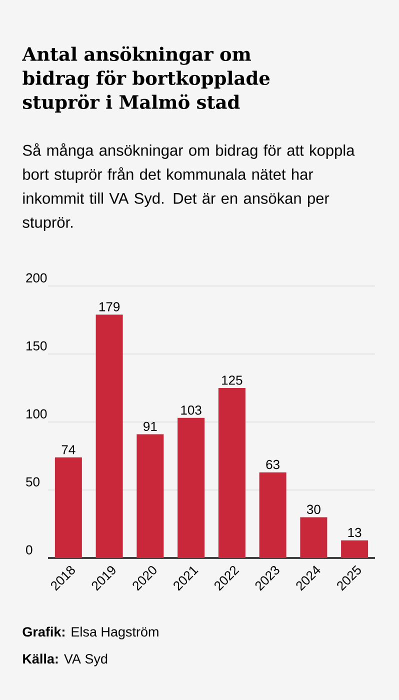  I want to click on y-tick-label: 100, so click(36, 413).